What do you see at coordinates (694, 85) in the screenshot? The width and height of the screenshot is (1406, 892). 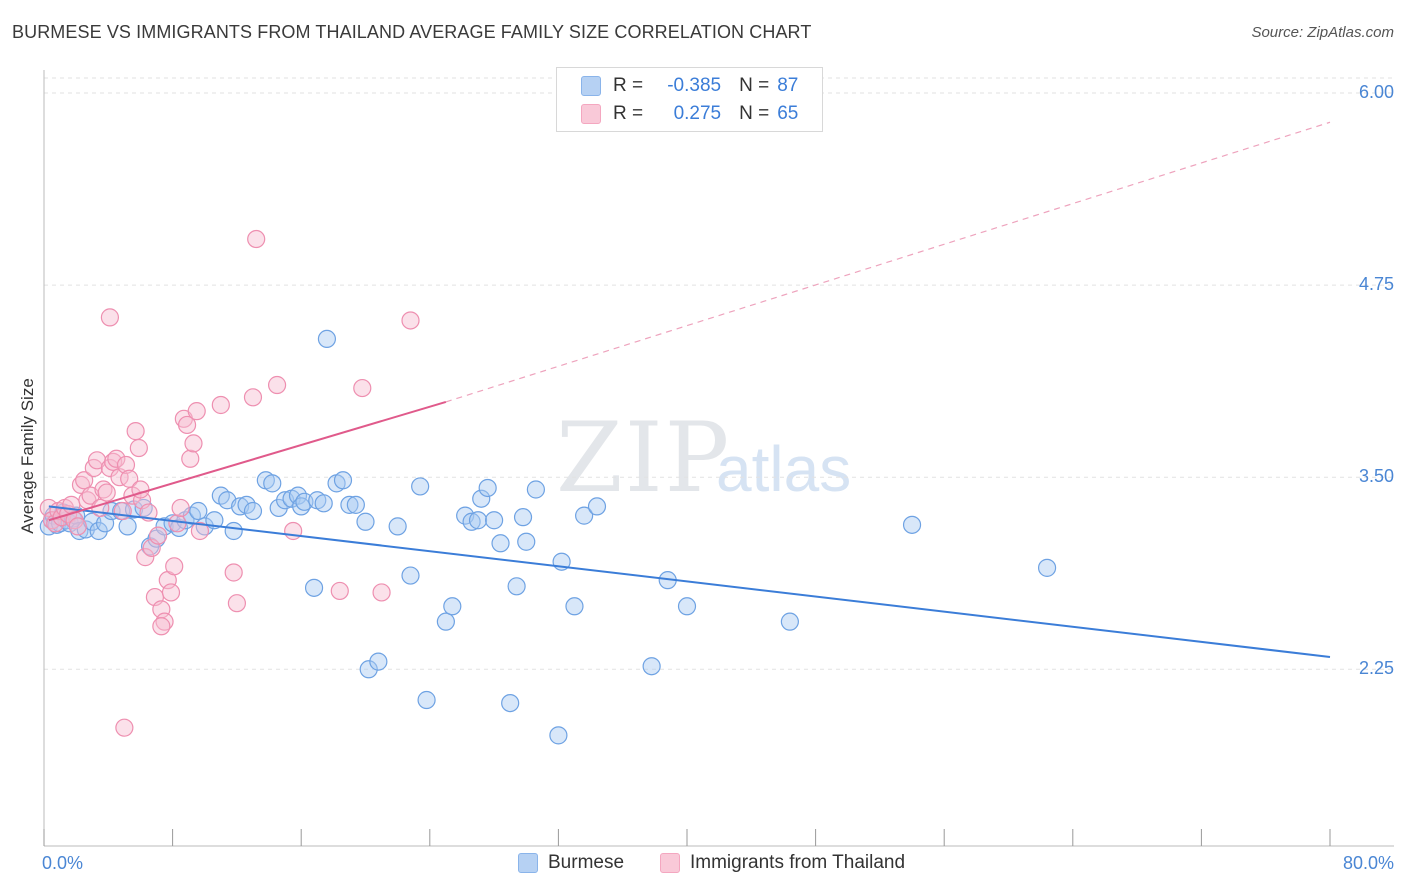 I see `legend-r-value: -0.385` at bounding box center [694, 85].